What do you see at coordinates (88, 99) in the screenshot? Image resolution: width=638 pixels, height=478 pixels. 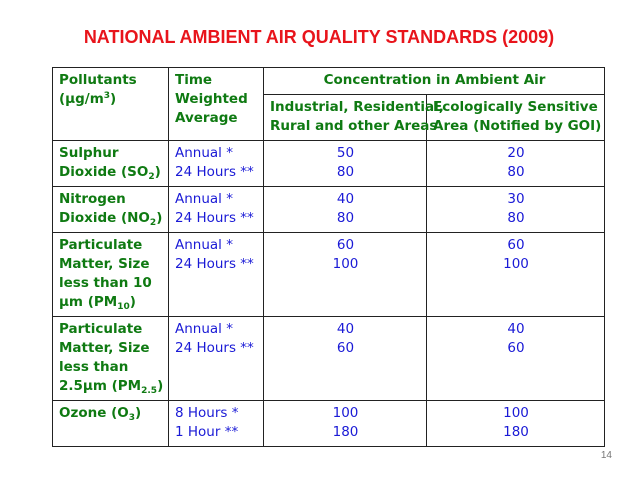 I see `header-unit: (µg/m3)` at bounding box center [88, 99].